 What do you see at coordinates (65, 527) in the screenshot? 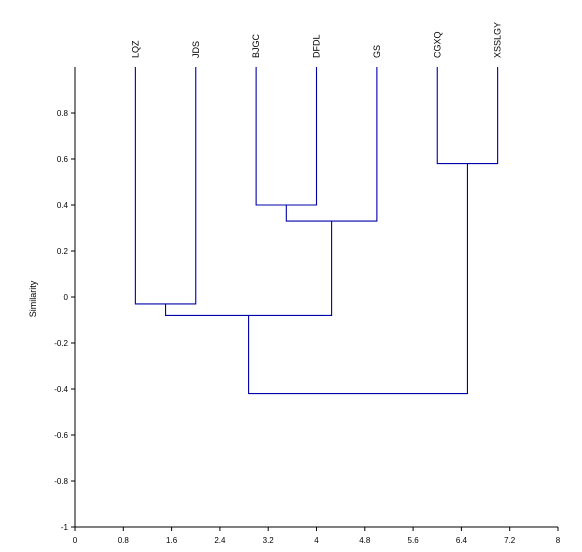
I see `y-tick-label: -1` at bounding box center [65, 527].